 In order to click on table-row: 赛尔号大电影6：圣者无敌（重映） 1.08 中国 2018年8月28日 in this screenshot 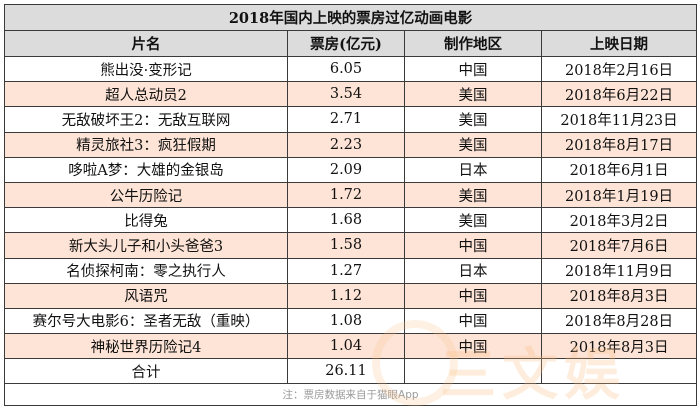, I will do `click(351, 321)`.